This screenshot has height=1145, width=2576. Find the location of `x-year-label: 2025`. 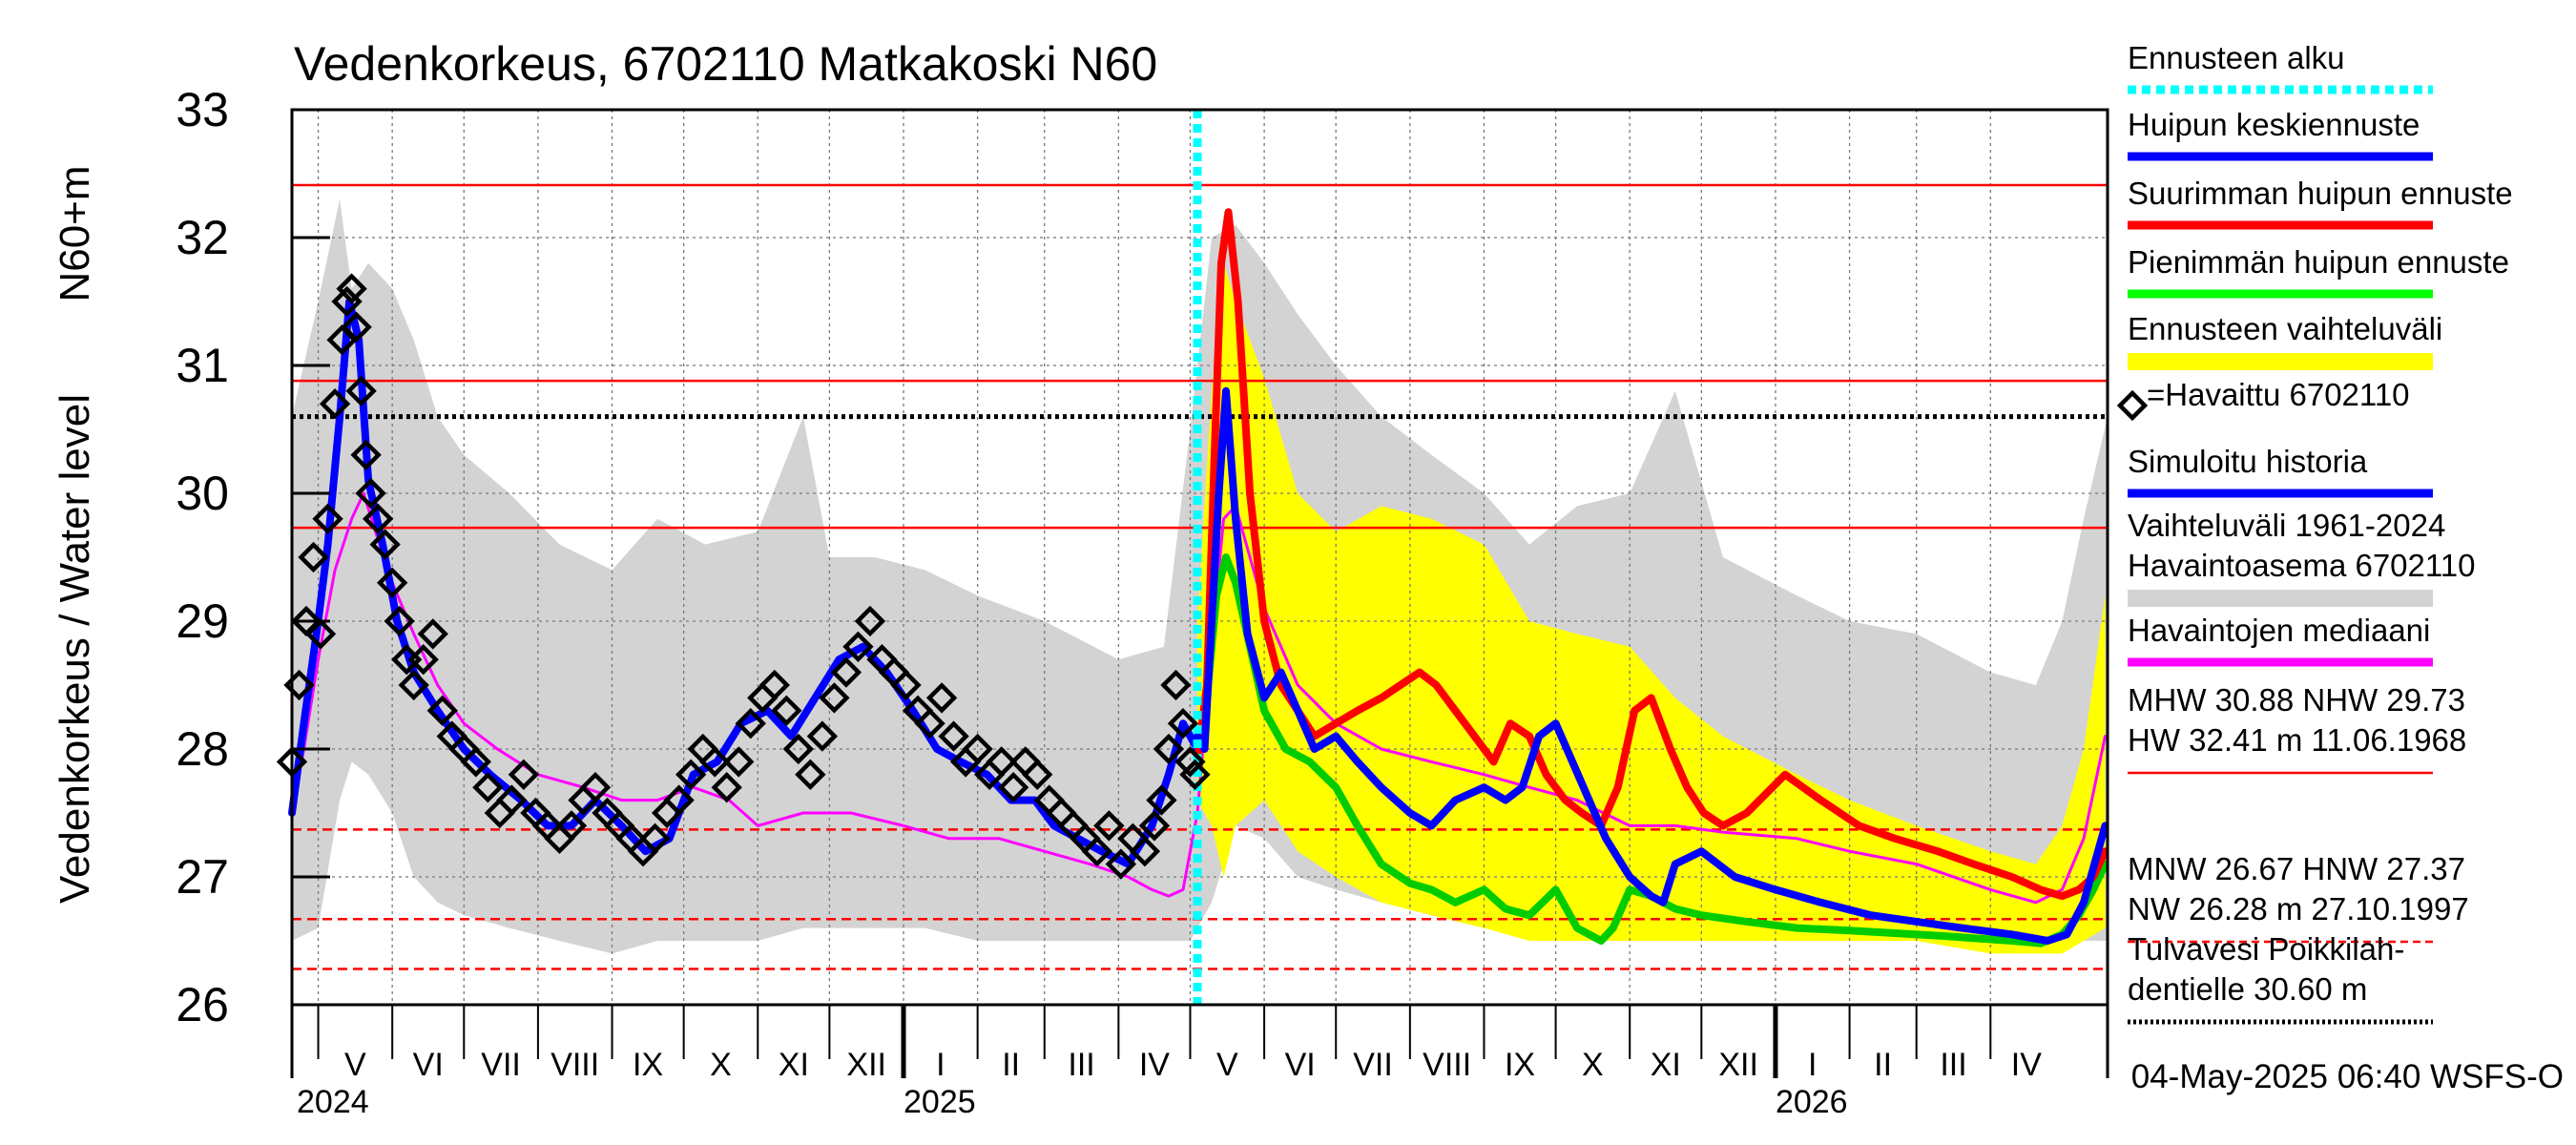

x-year-label: 2025 is located at coordinates (940, 1102).